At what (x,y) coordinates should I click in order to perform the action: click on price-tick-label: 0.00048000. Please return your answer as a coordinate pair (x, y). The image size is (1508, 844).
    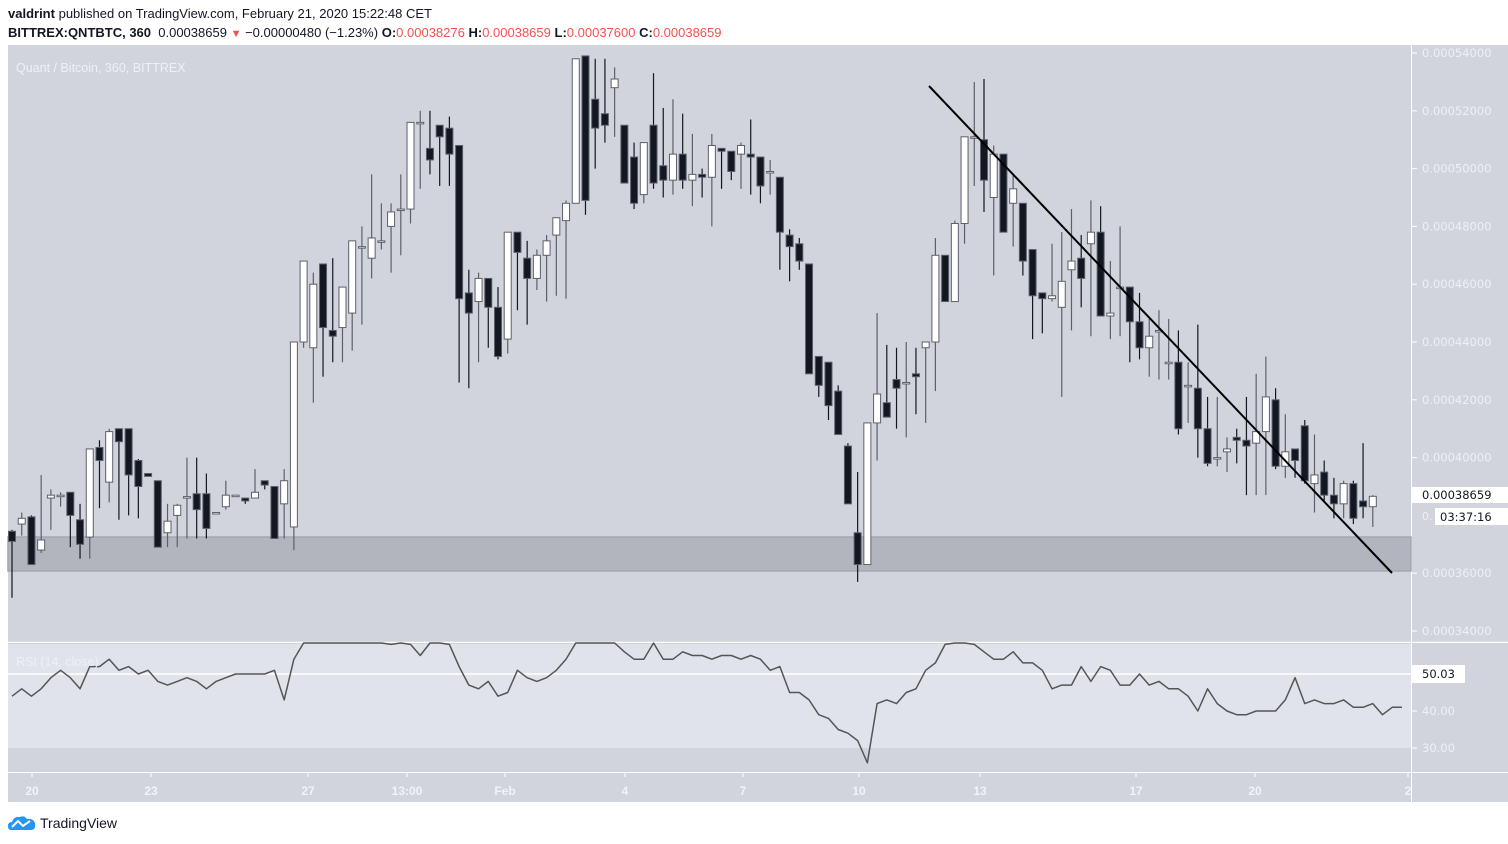
    Looking at the image, I should click on (1457, 226).